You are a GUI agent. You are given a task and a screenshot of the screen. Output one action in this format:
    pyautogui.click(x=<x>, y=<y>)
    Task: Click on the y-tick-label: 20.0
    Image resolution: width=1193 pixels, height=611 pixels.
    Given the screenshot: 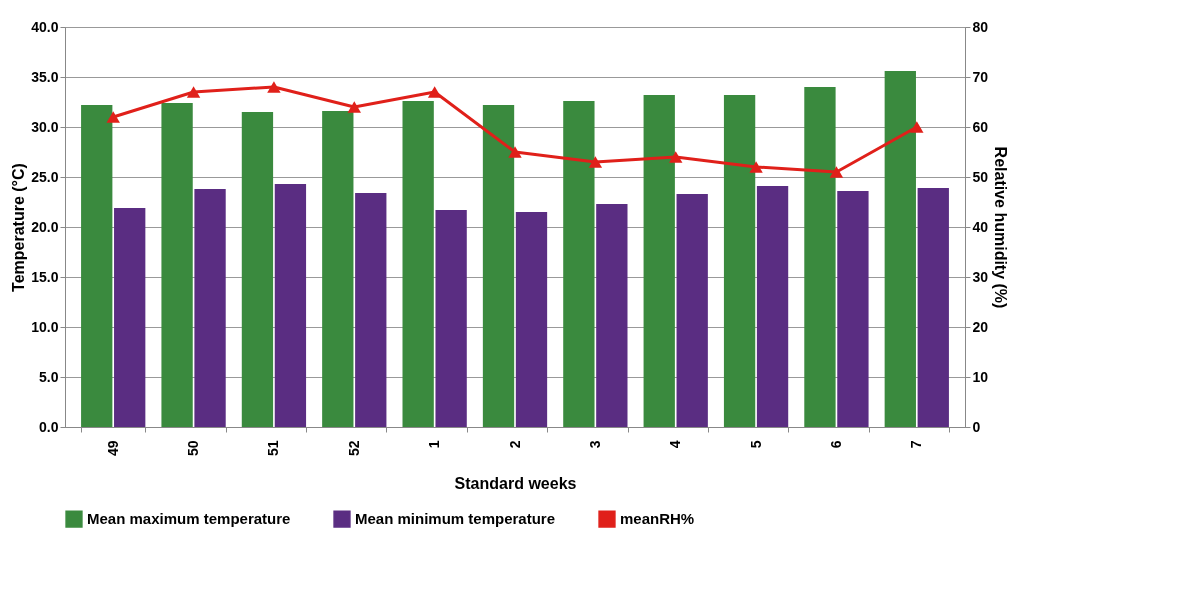 What is the action you would take?
    pyautogui.click(x=45, y=226)
    